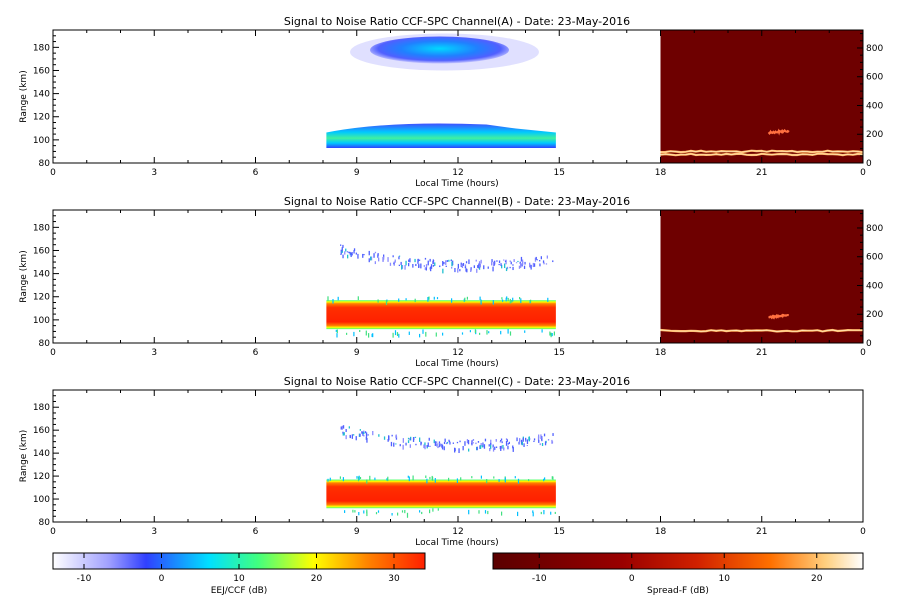 Image resolution: width=900 pixels, height=600 pixels. What do you see at coordinates (256, 532) in the screenshot?
I see `x-tick-label: 6` at bounding box center [256, 532].